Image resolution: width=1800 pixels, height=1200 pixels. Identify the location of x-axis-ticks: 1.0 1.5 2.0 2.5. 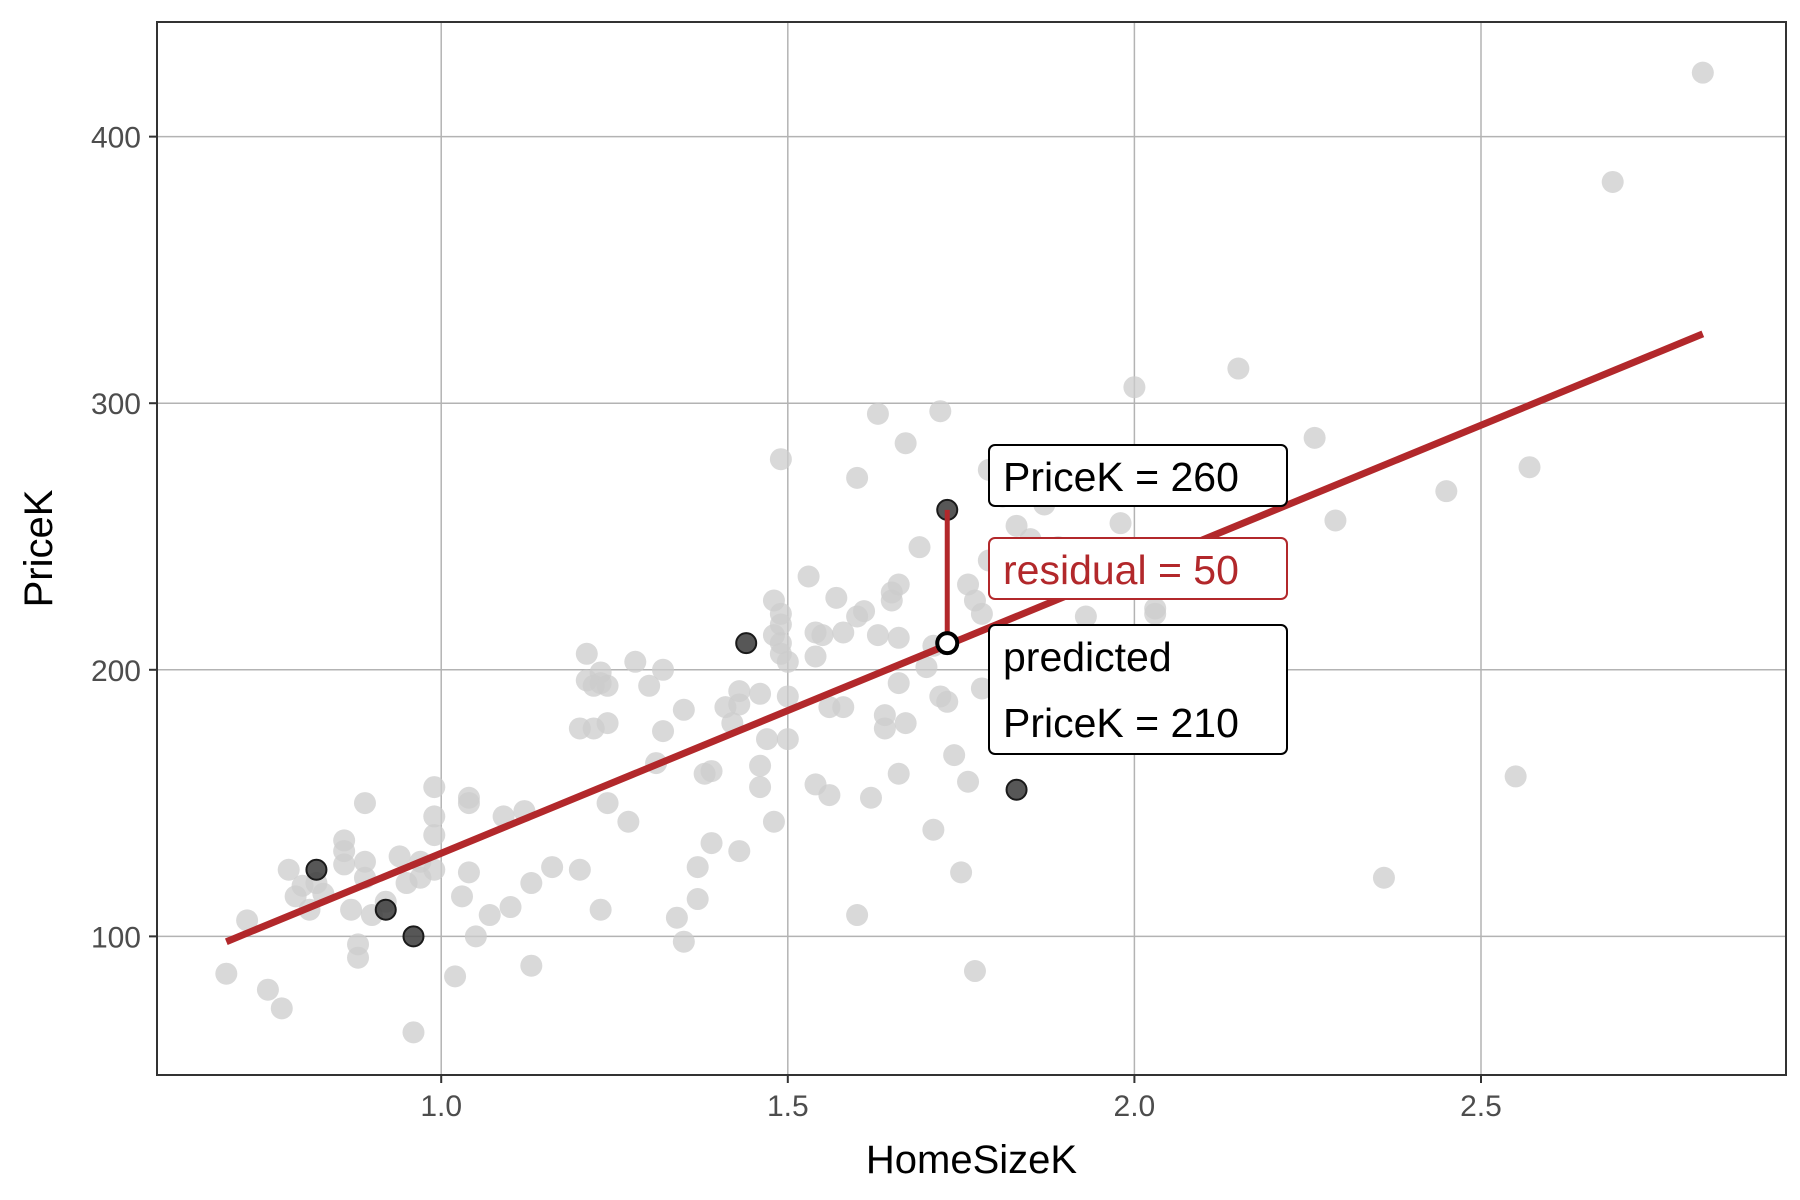
(961, 1099).